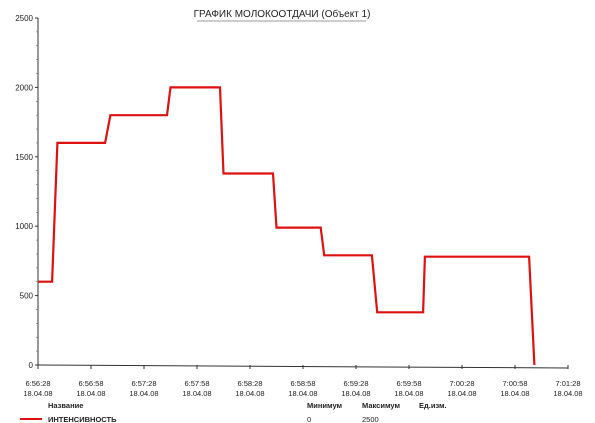  What do you see at coordinates (567, 383) in the screenshot?
I see `x-tick-time: 7:01:28` at bounding box center [567, 383].